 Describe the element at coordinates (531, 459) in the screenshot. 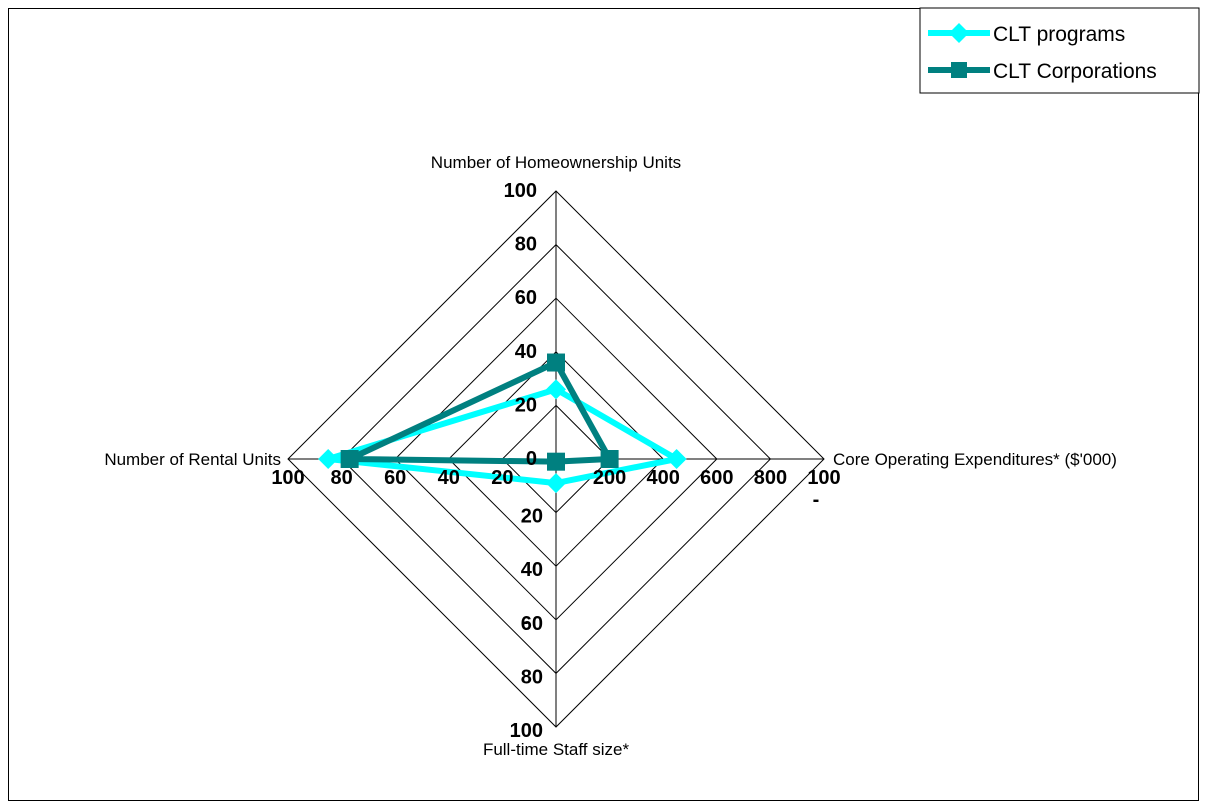

I see `tick-label: 0` at that location.